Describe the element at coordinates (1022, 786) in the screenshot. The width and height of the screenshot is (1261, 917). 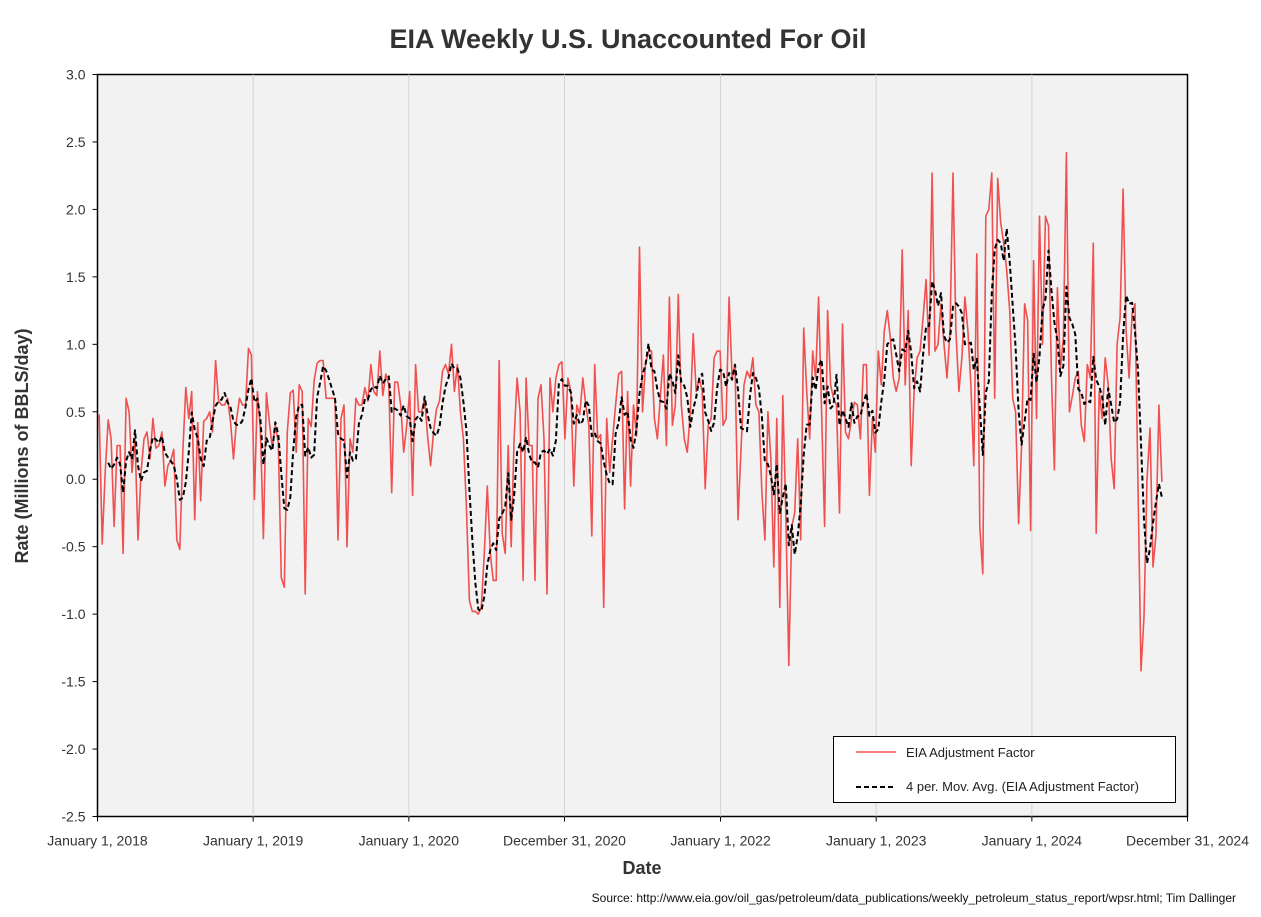
I see `legend-label-moving-average: 4 per. Mov. Avg. (EIA Adjustment Factor)` at that location.